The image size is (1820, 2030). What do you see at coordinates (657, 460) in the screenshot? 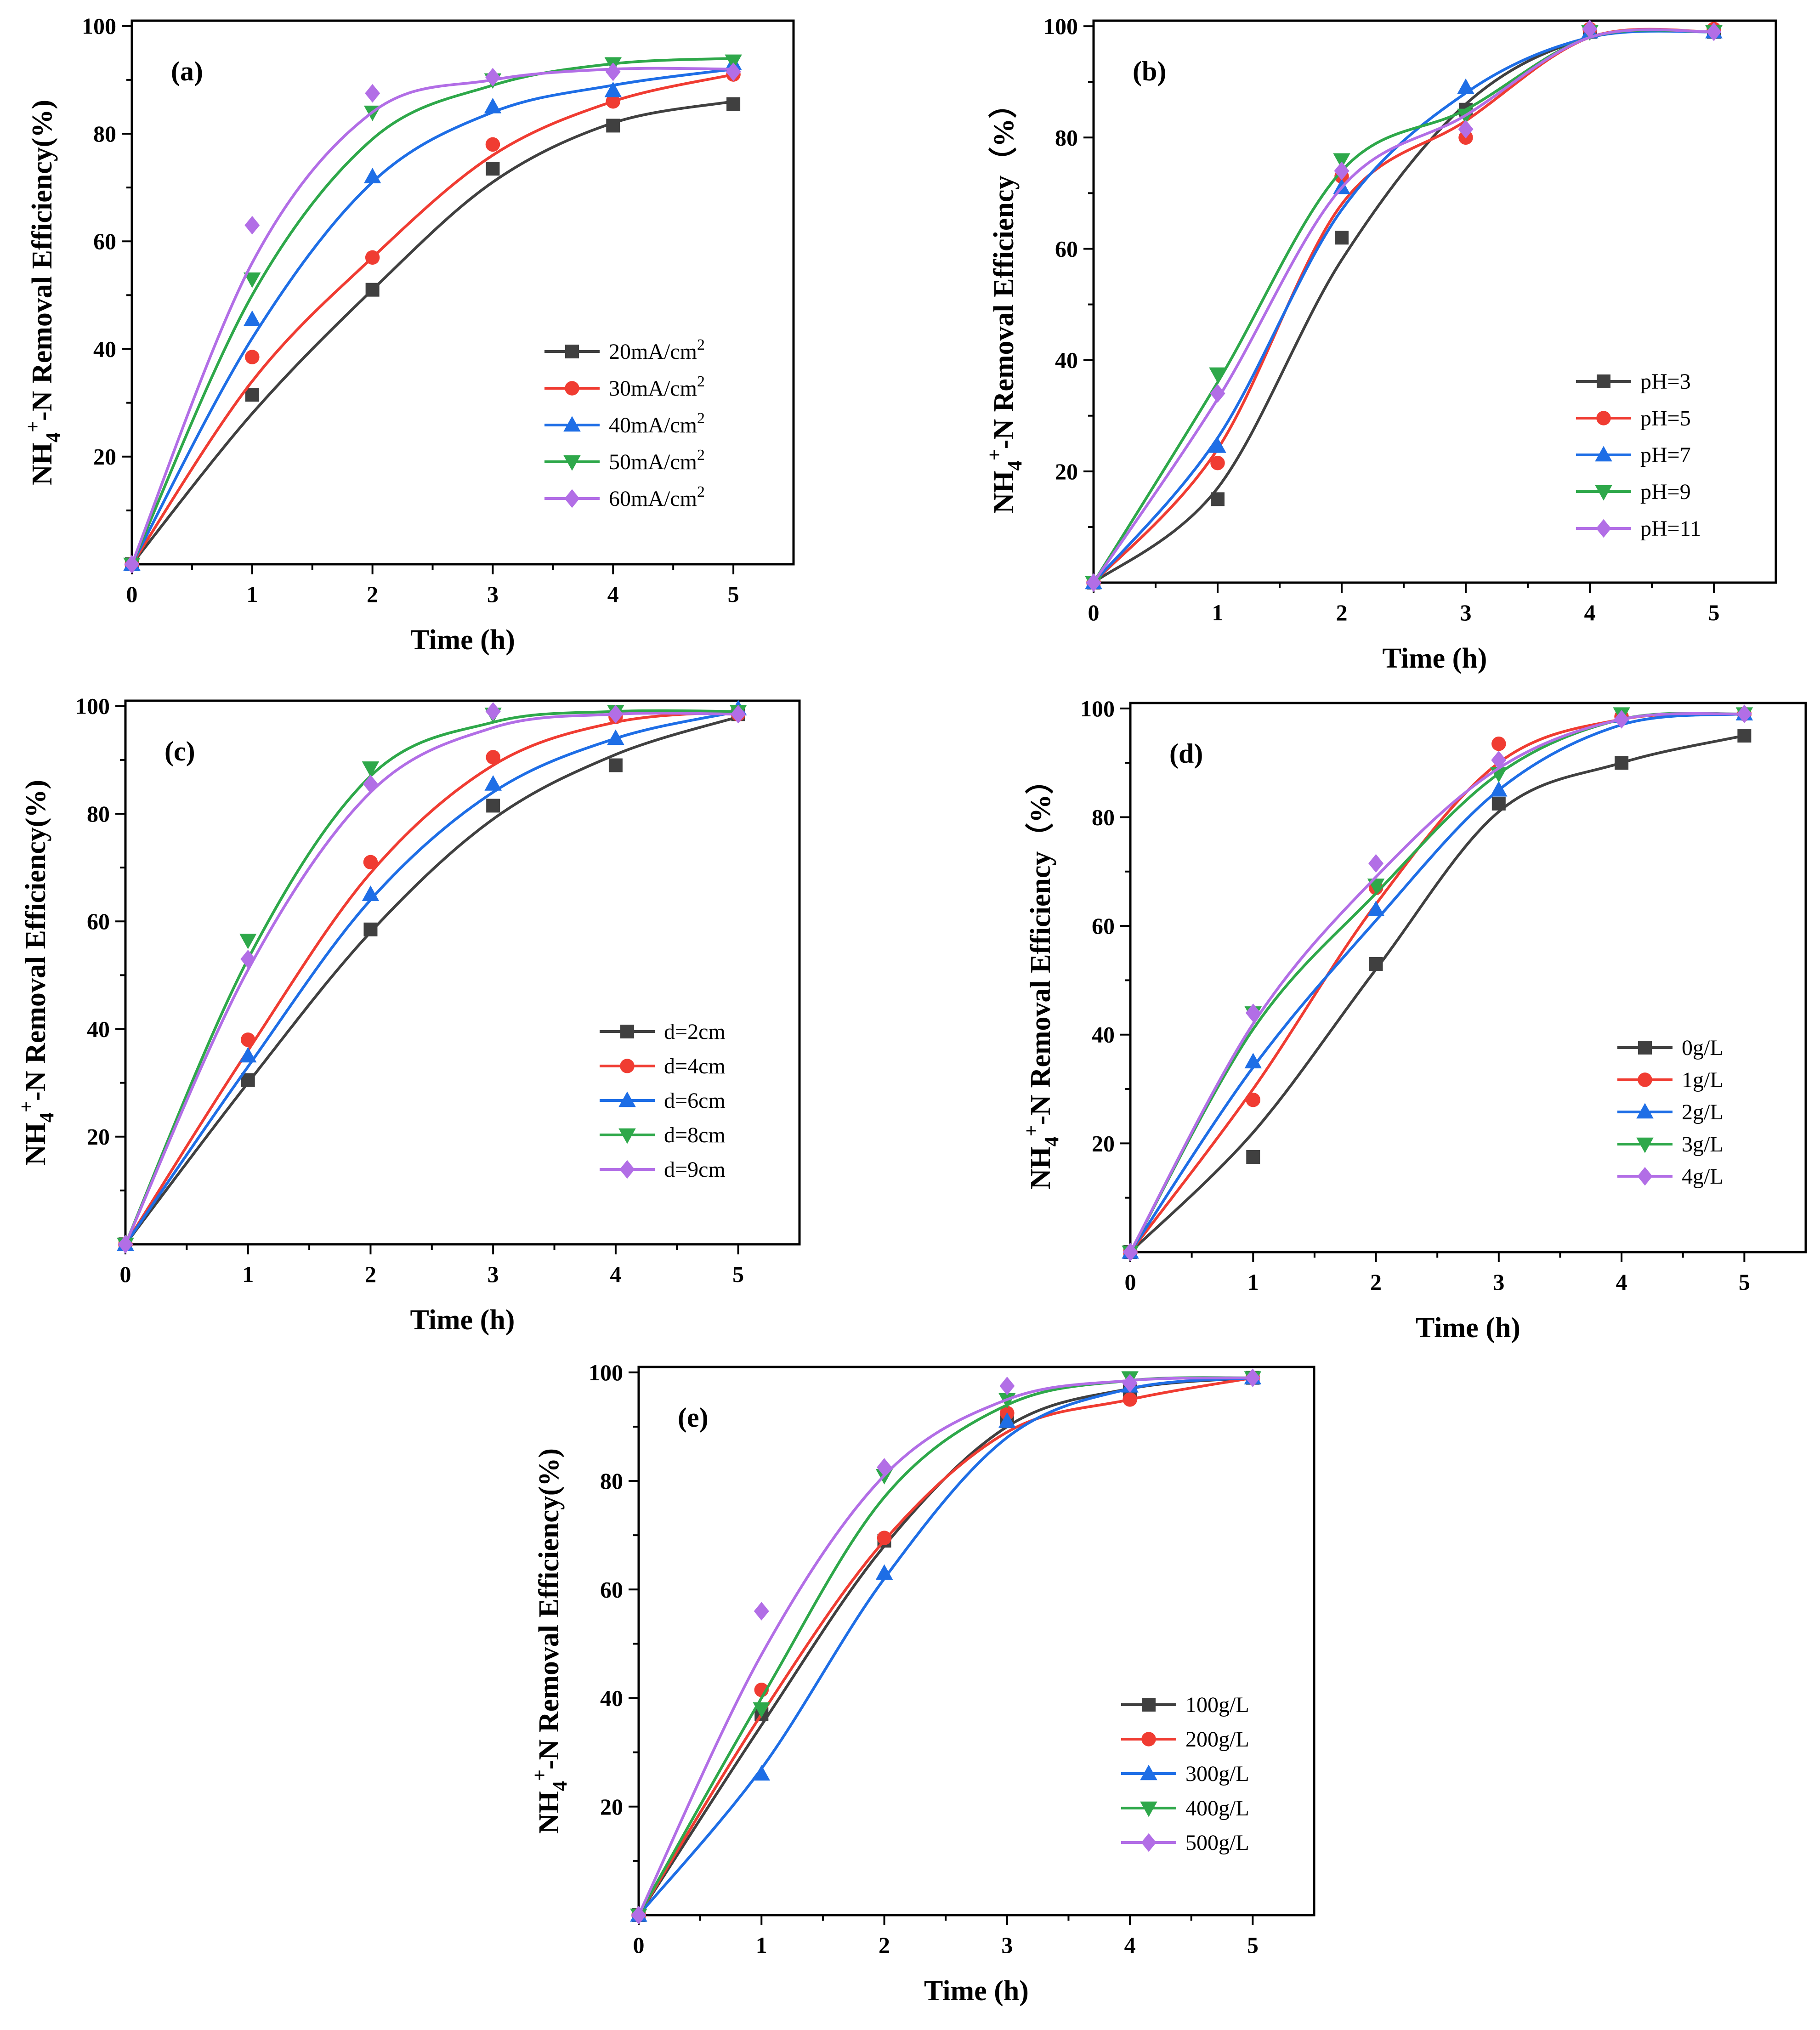
I see `panel-a-legend-label: 50mA/cm2` at bounding box center [657, 460].